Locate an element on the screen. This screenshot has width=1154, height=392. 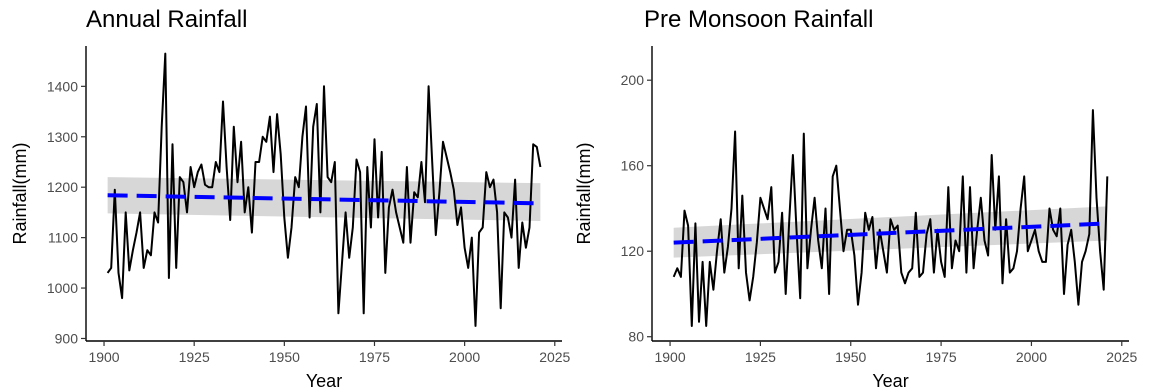
y-tick-label: 120 is located at coordinates (633, 251).